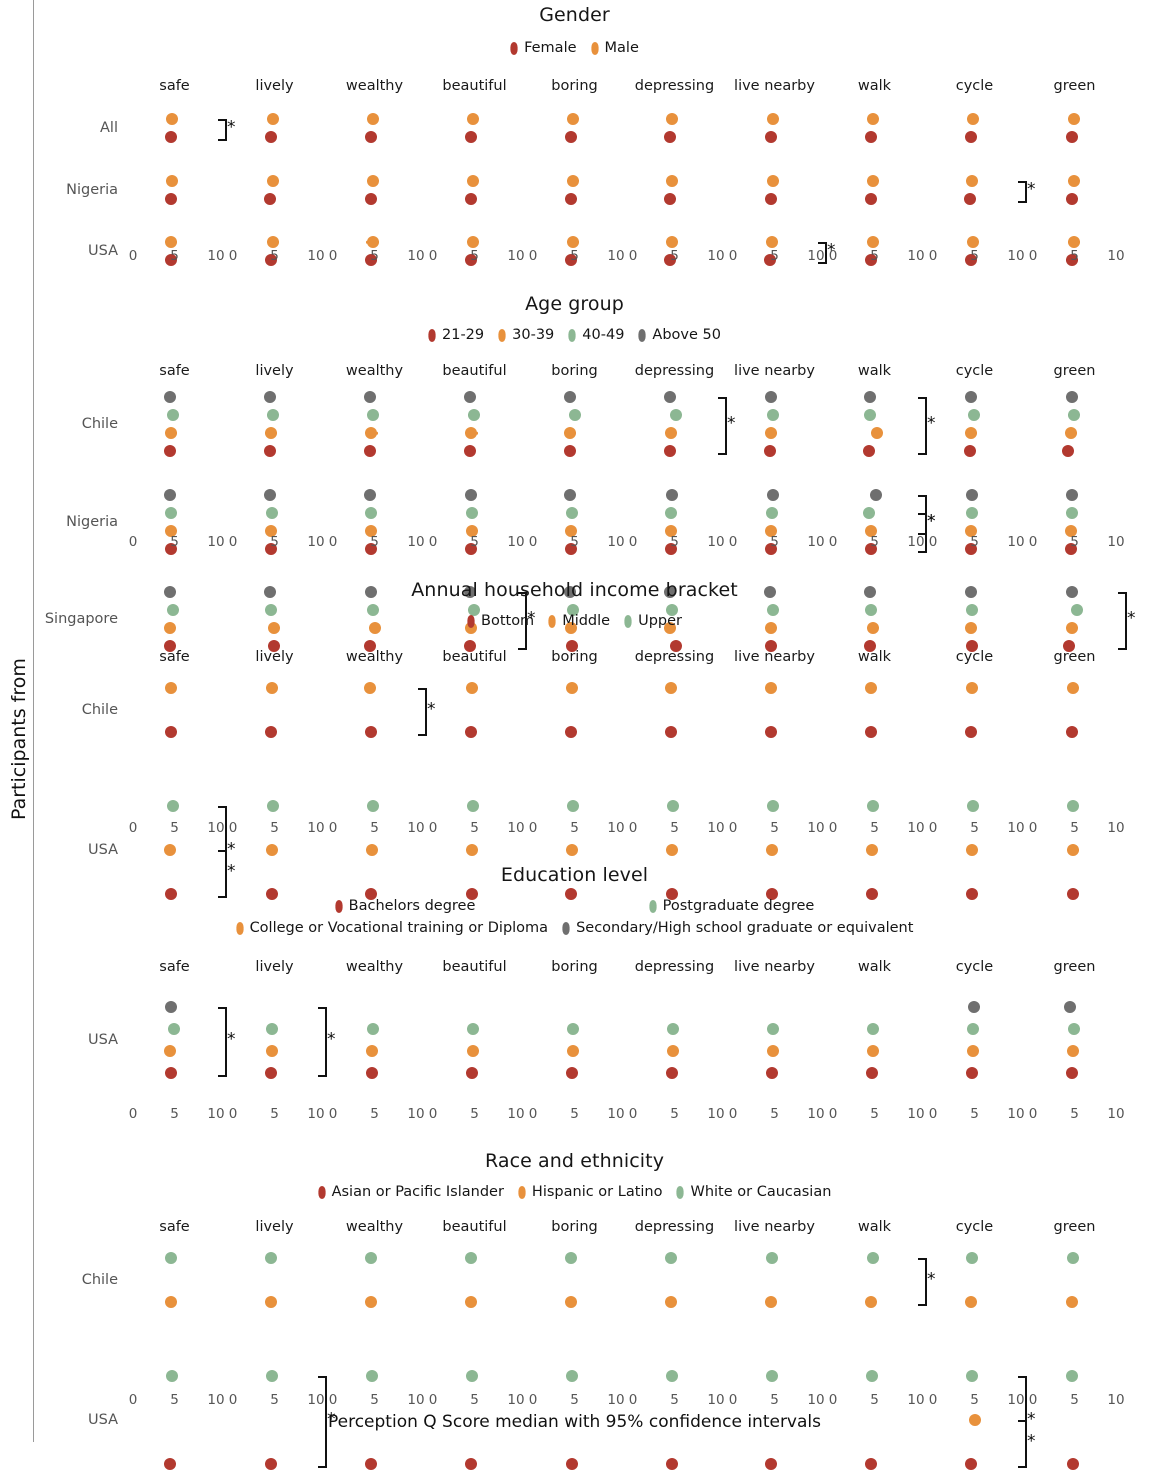  I want to click on legend-item: Bottom, so click(500, 621).